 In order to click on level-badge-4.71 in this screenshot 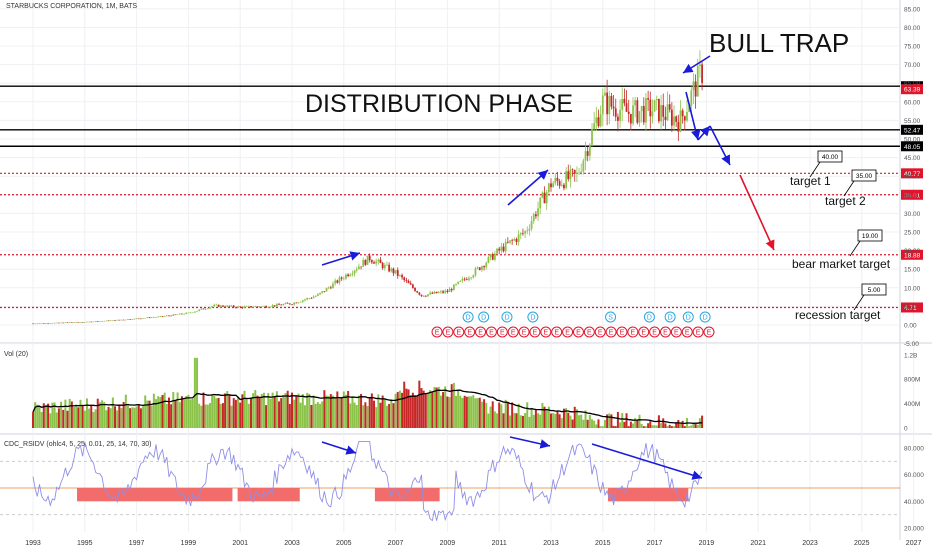, I will do `click(912, 307)`.